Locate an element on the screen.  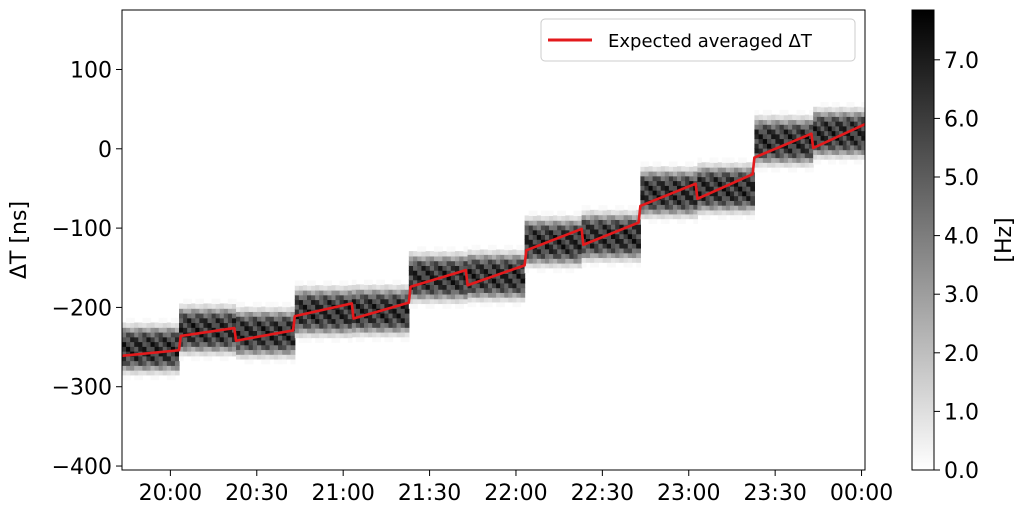
y-axis-title: ΔT [ns] is located at coordinates (19, 240).